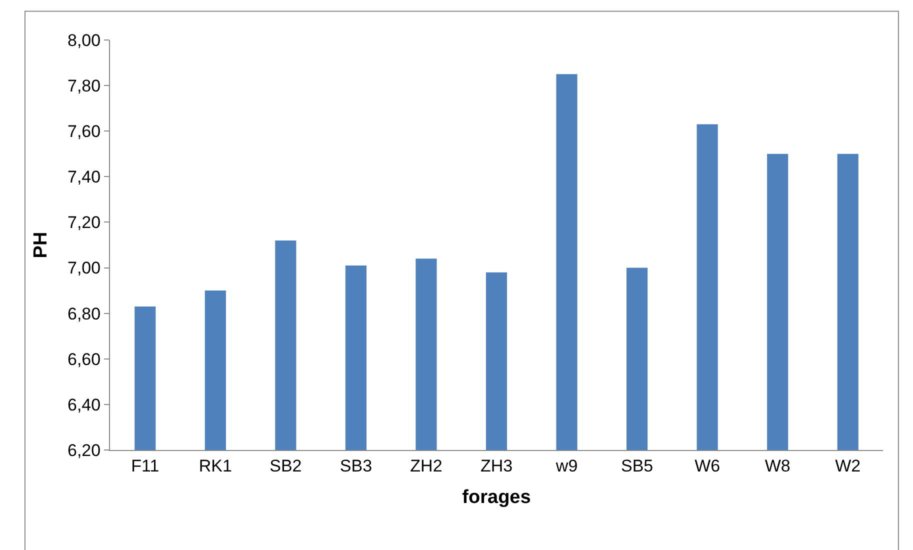 This screenshot has height=550, width=913. Describe the element at coordinates (426, 466) in the screenshot. I see `x-tick-label: ZH2` at that location.